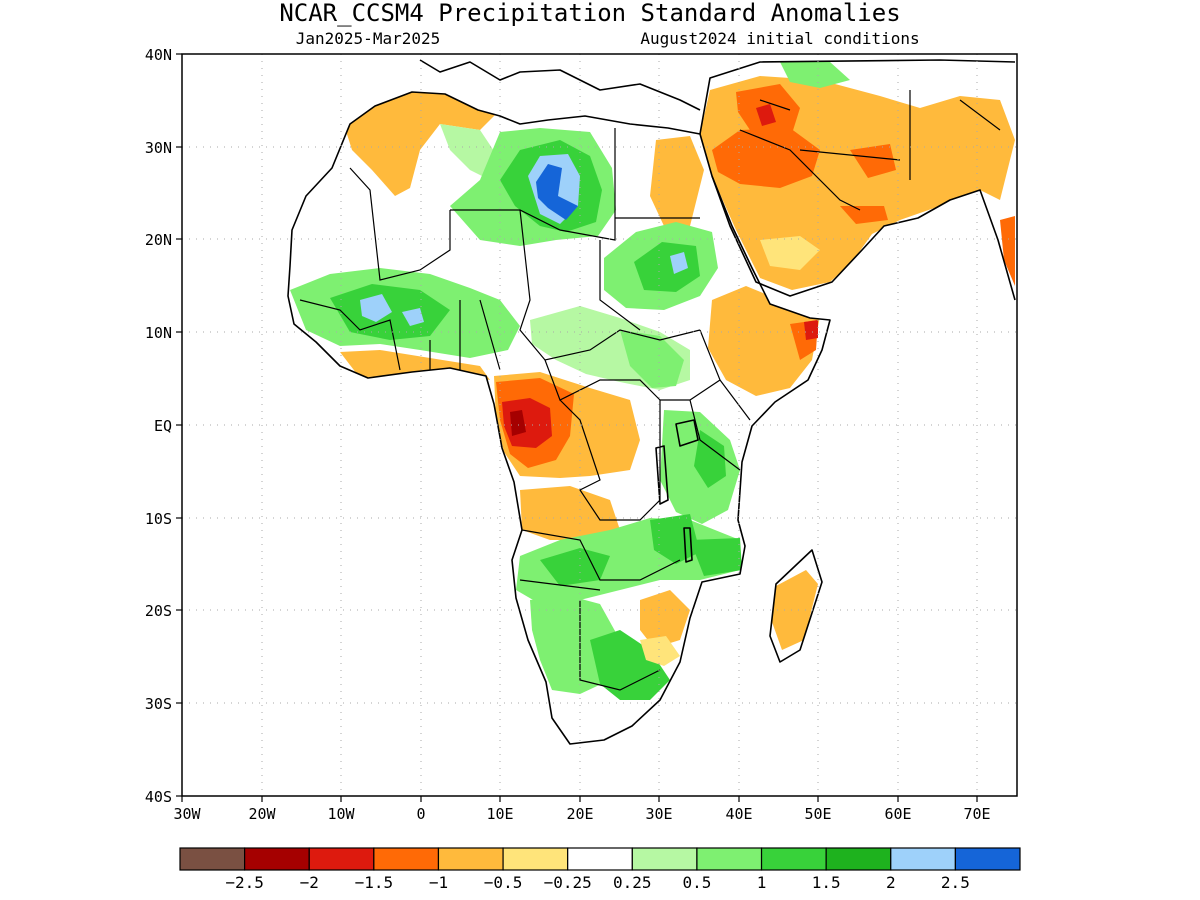 The image size is (1200, 900). I want to click on anomaly-patch-zambia-wet-strong, so click(575, 567).